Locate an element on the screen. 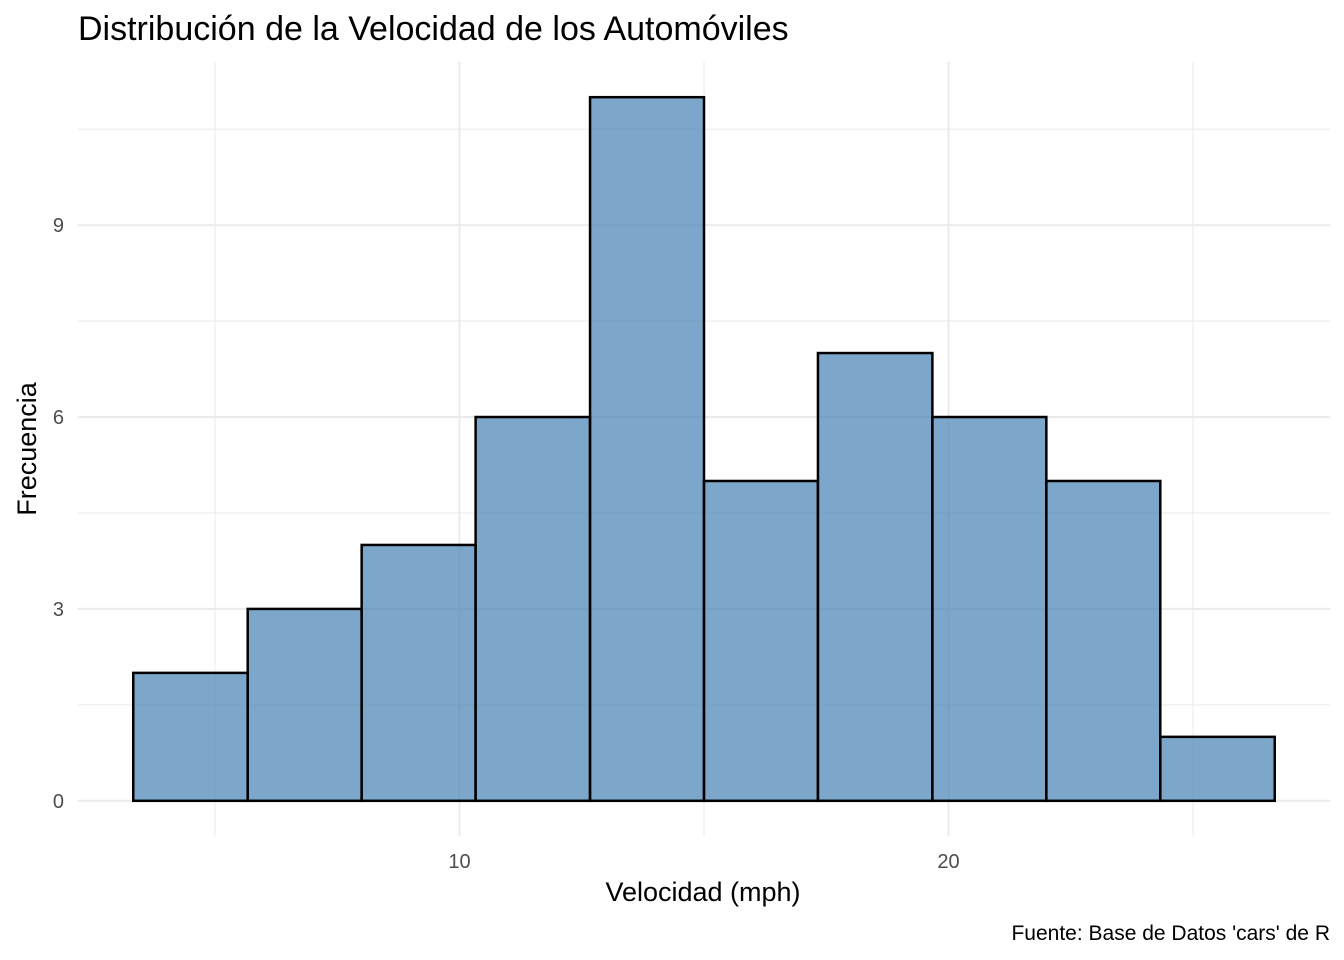 This screenshot has width=1344, height=960. x-tick-label: 10 is located at coordinates (459, 862).